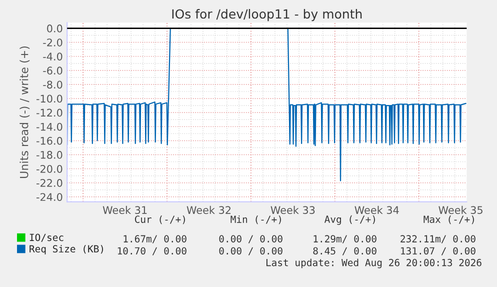 The width and height of the screenshot is (497, 287). Describe the element at coordinates (67, 249) in the screenshot. I see `legend-label: Req Size (KB)` at that location.